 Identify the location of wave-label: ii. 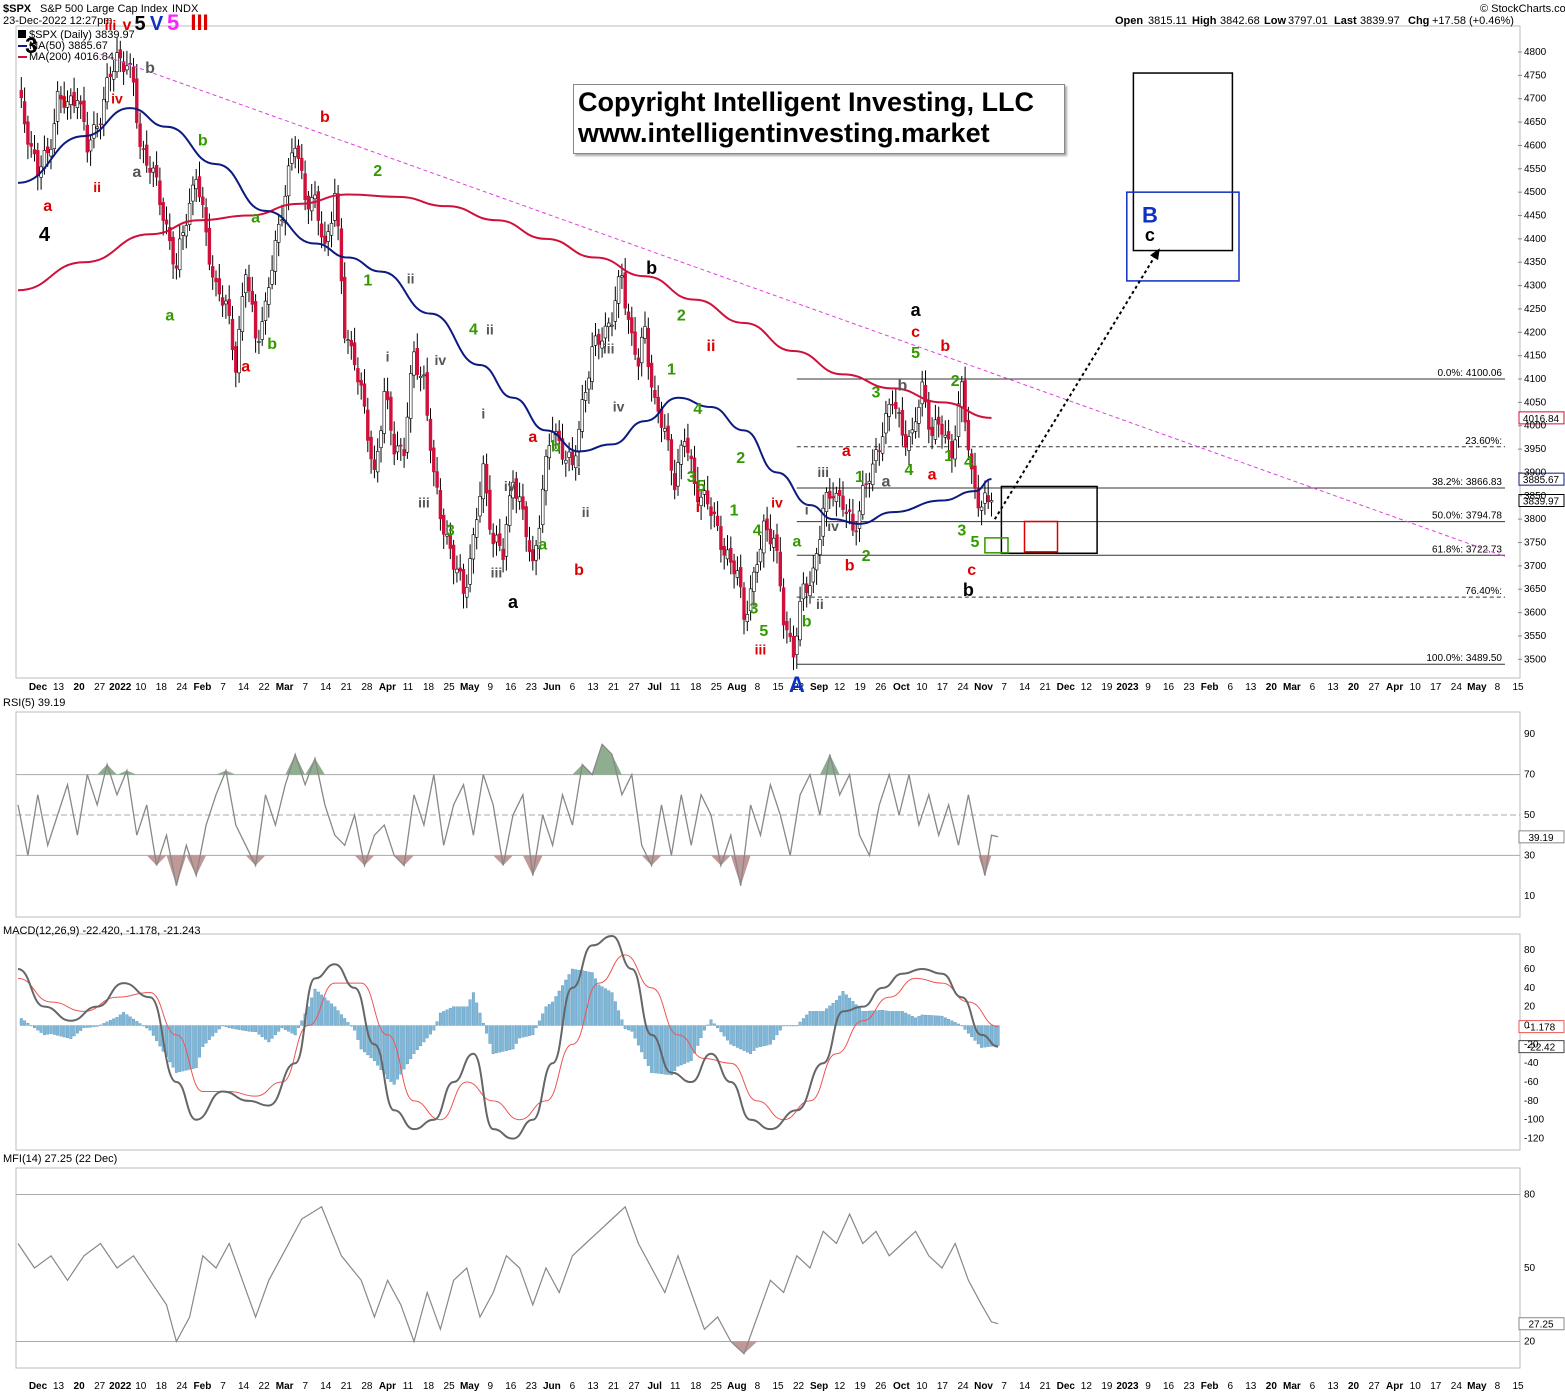
(490, 330).